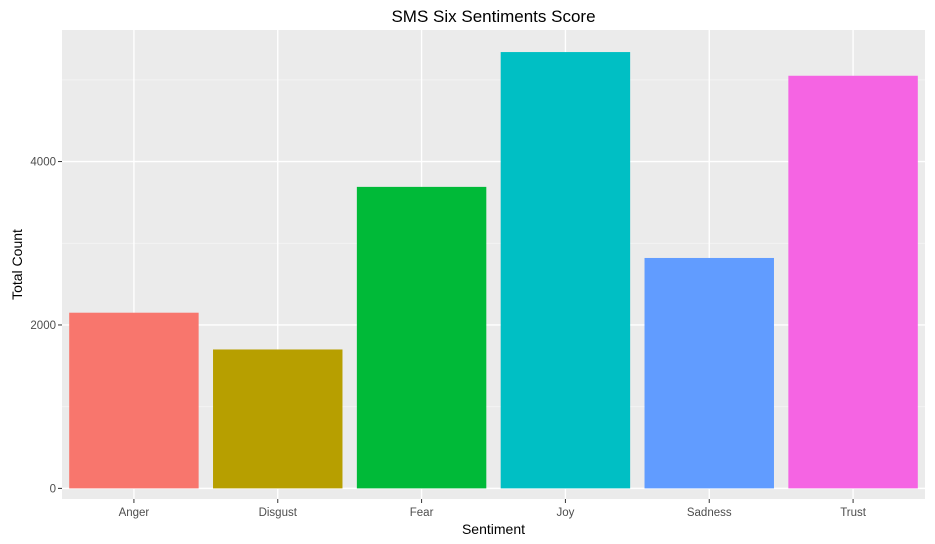 Image resolution: width=935 pixels, height=544 pixels. Describe the element at coordinates (53, 489) in the screenshot. I see `y-tick-label: 0` at that location.